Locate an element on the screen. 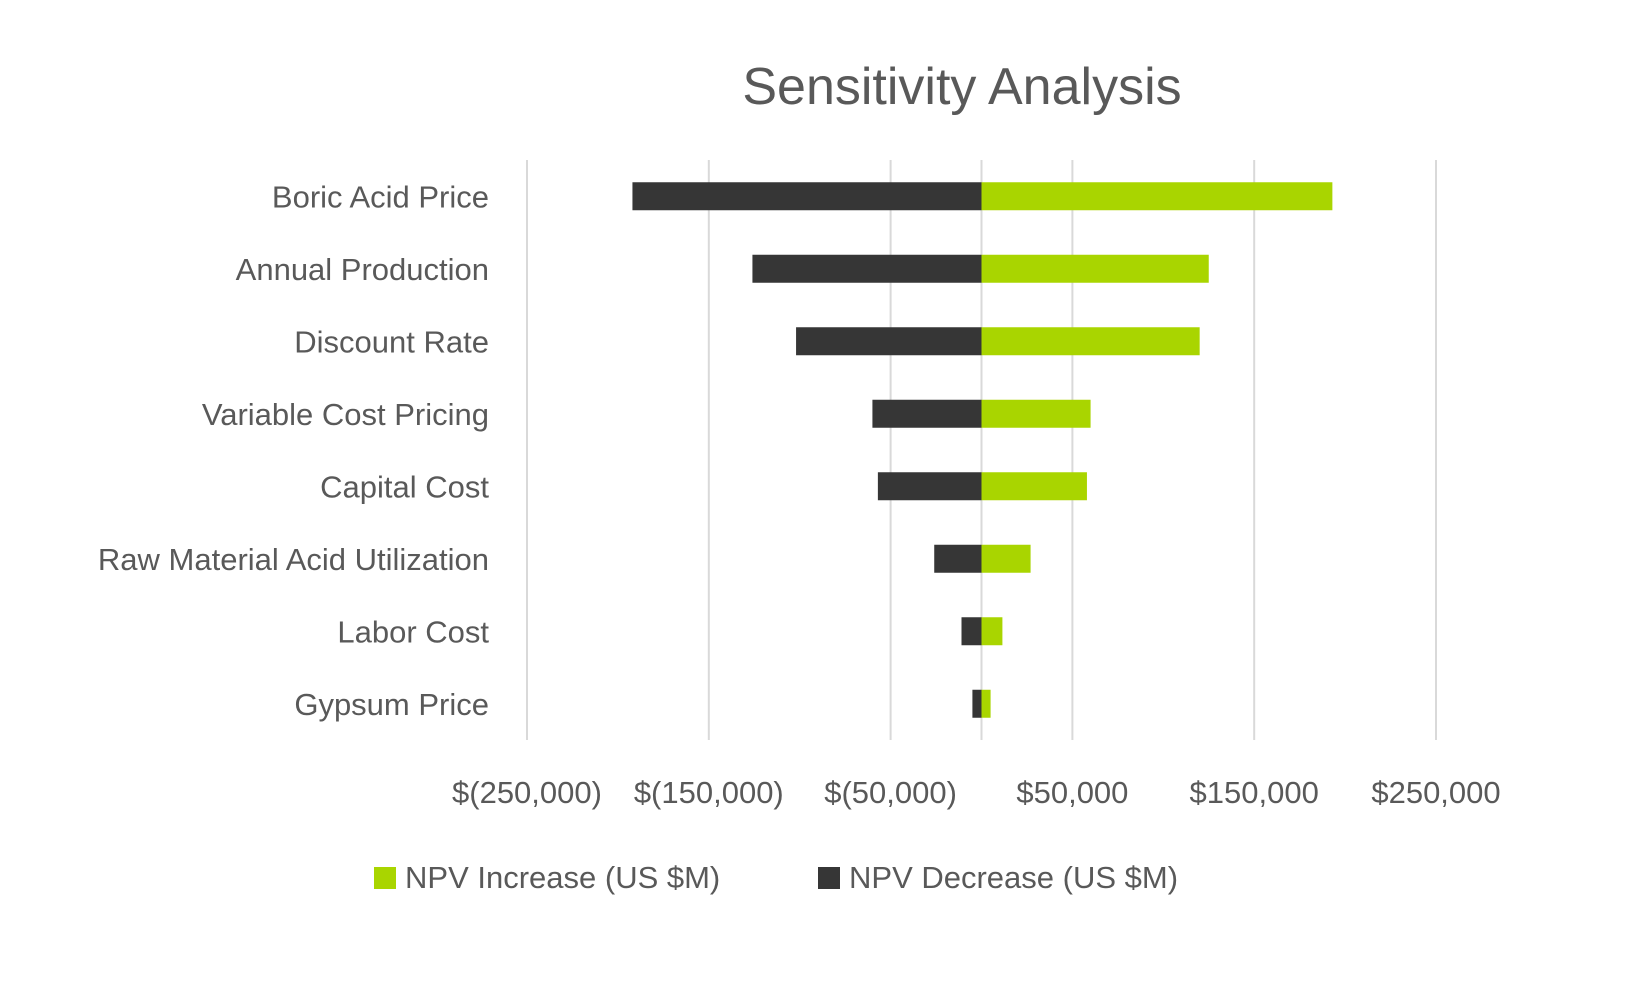 Image resolution: width=1650 pixels, height=995 pixels. category-label: Annual Production is located at coordinates (362, 269).